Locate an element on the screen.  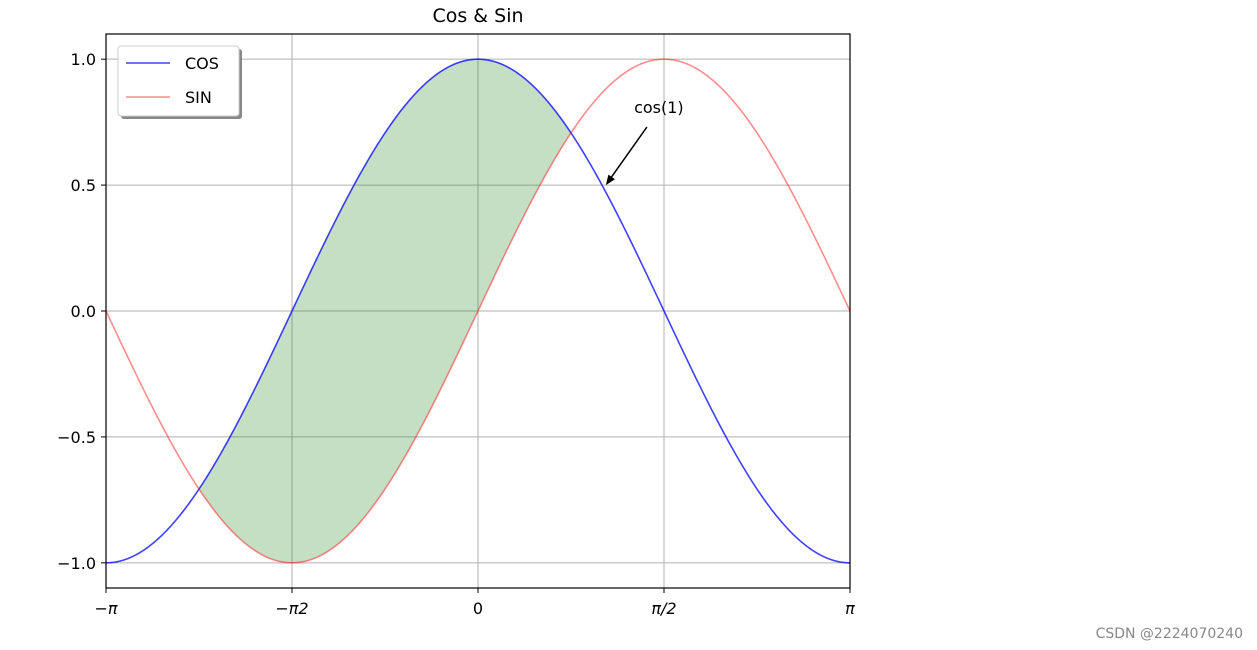
annotation-label: cos(1) is located at coordinates (659, 107).